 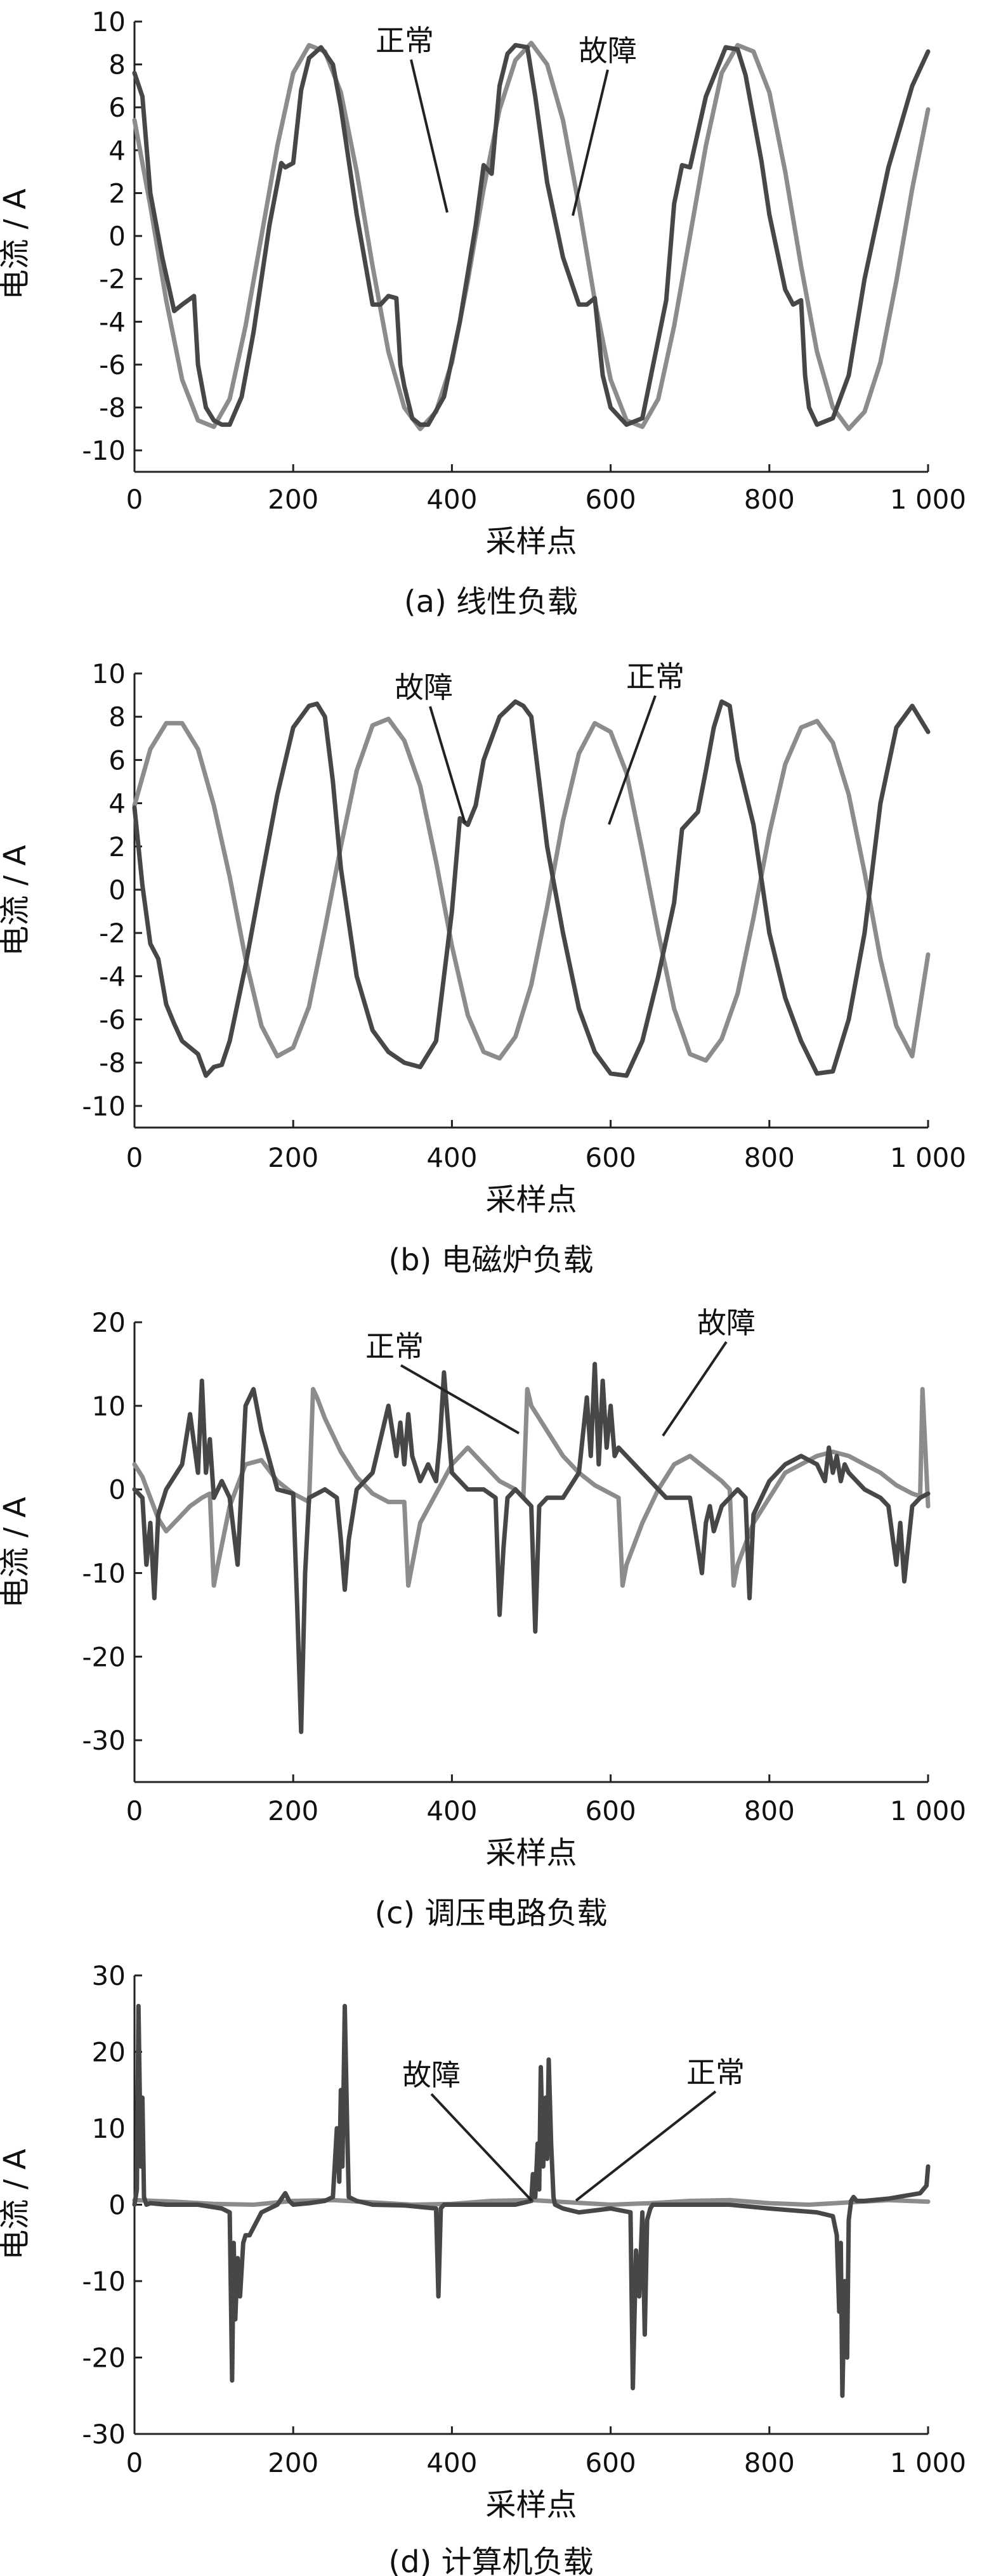 What do you see at coordinates (490, 2560) in the screenshot?
I see `panel-caption: (d) 计算机负载` at bounding box center [490, 2560].